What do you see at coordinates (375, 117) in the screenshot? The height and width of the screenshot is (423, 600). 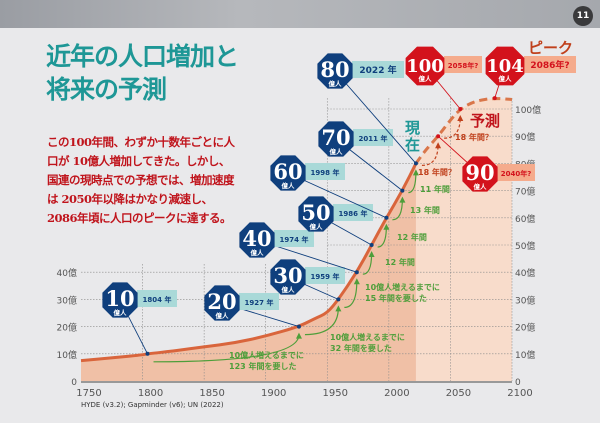 I see `leader-line` at bounding box center [375, 117].